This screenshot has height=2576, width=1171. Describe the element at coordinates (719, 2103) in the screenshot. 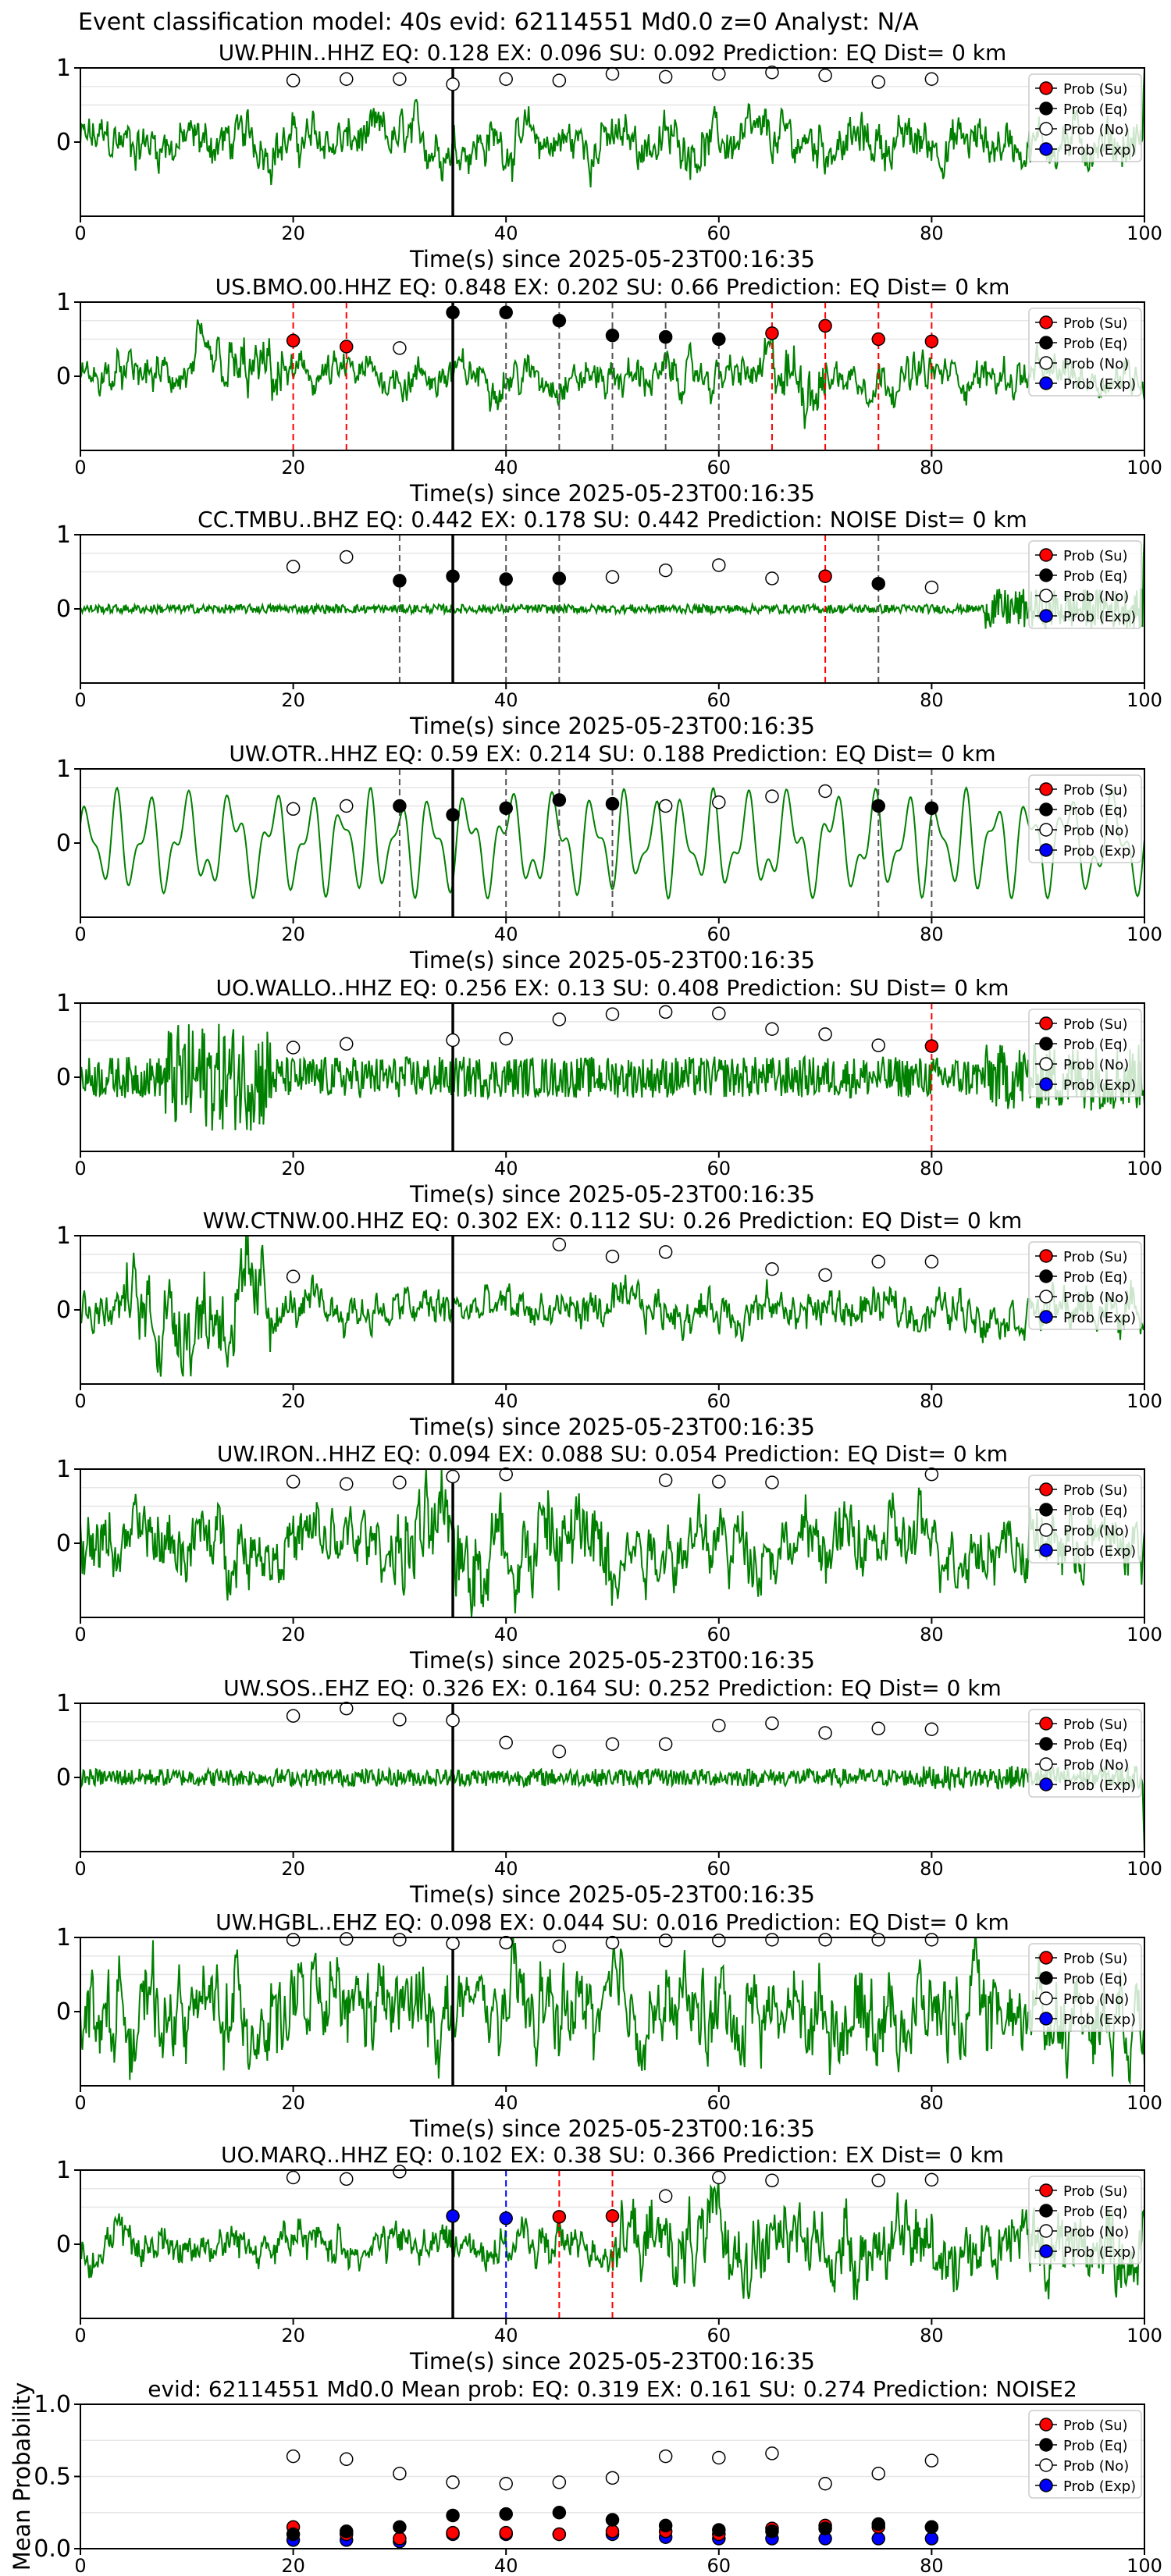

I see `x-tick-label: 60` at that location.